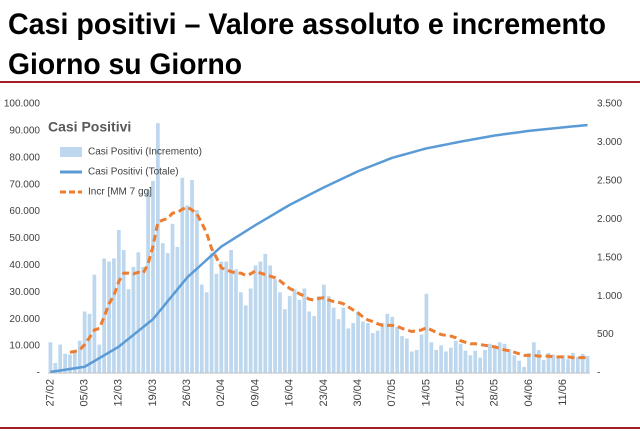 The image size is (640, 431). What do you see at coordinates (119, 393) in the screenshot?
I see `x-tick-label: 12/03` at bounding box center [119, 393].